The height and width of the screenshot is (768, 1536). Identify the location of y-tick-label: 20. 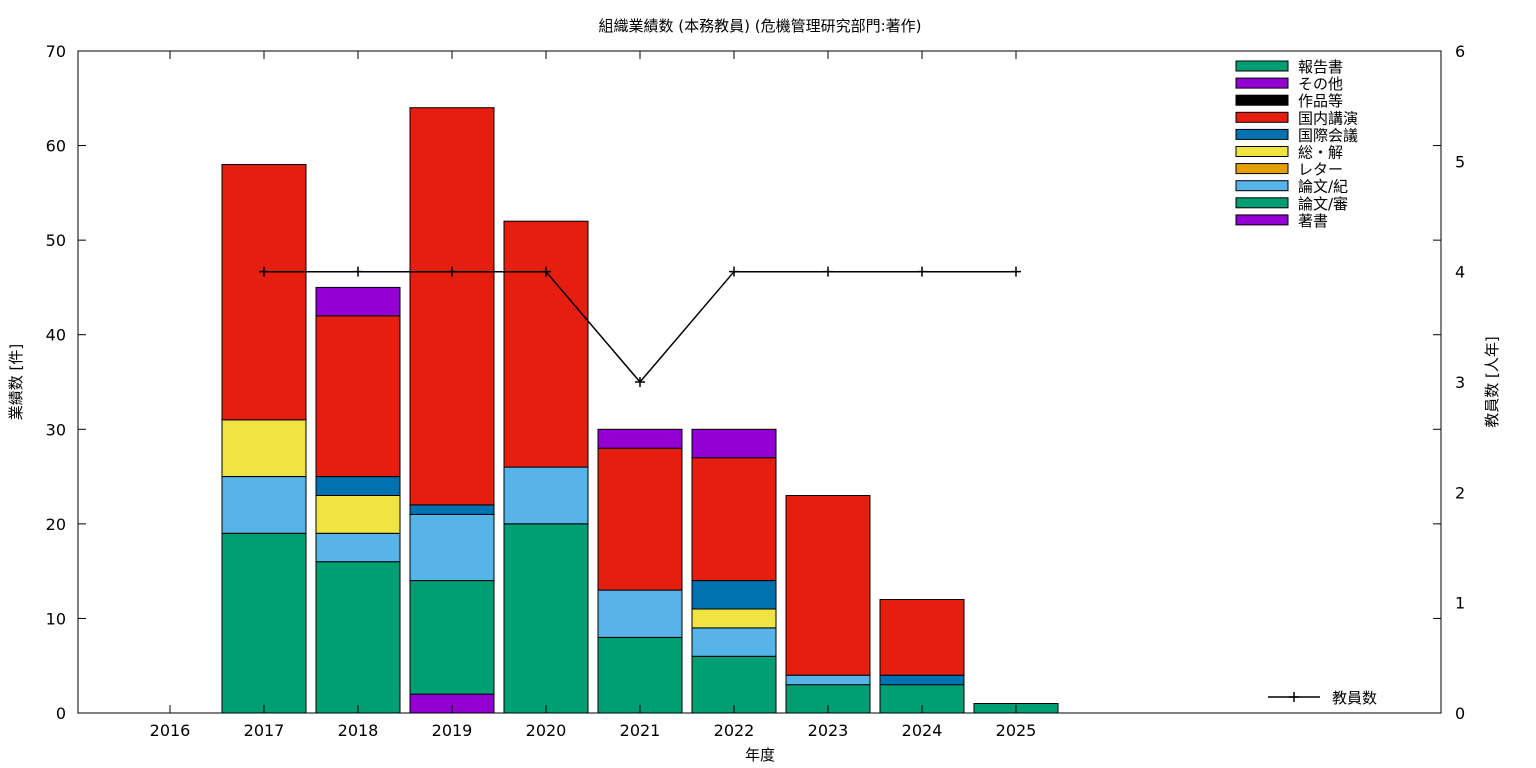
(56, 524).